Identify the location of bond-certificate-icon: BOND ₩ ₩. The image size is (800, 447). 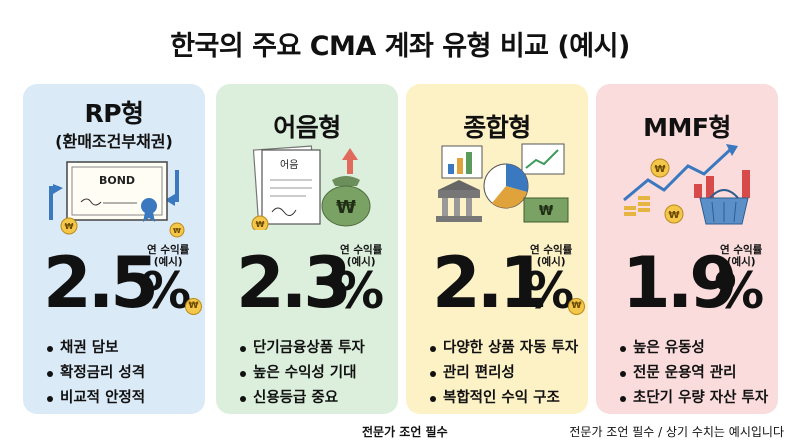
(117, 199).